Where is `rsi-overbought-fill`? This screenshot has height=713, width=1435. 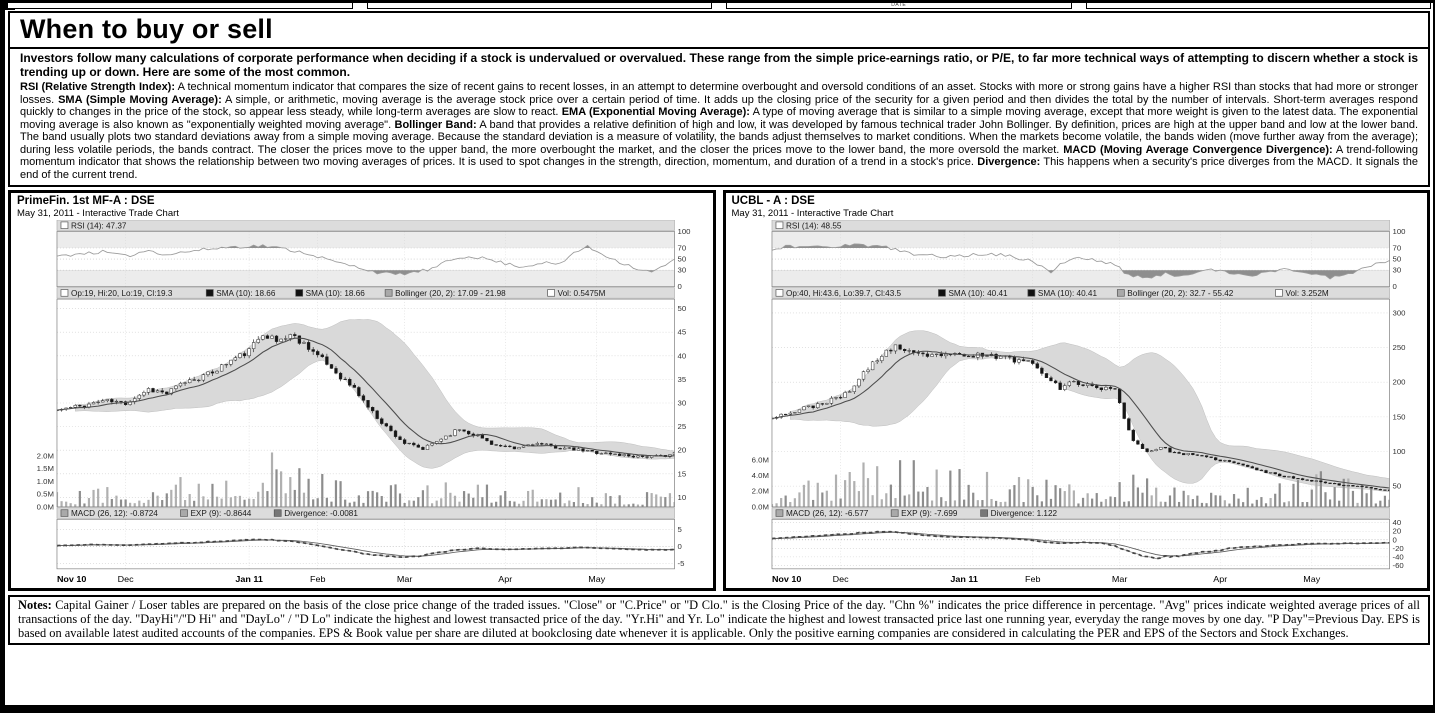 rsi-overbought-fill is located at coordinates (405, 246).